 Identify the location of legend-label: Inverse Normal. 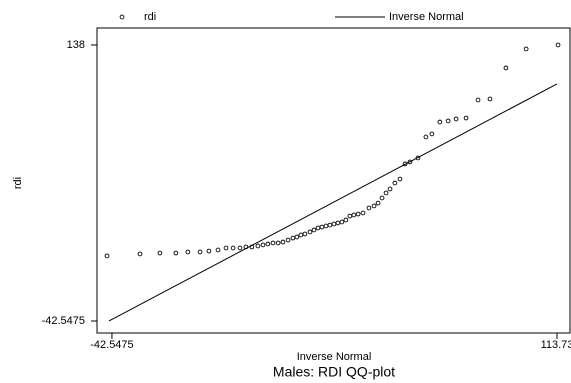
(426, 17).